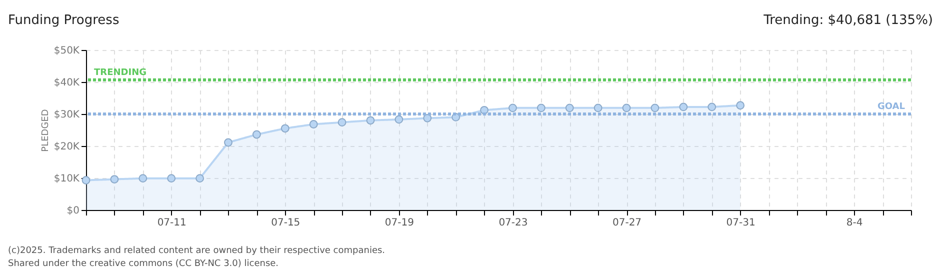 Image resolution: width=940 pixels, height=270 pixels. What do you see at coordinates (67, 51) in the screenshot?
I see `y-tick-label: $50K` at bounding box center [67, 51].